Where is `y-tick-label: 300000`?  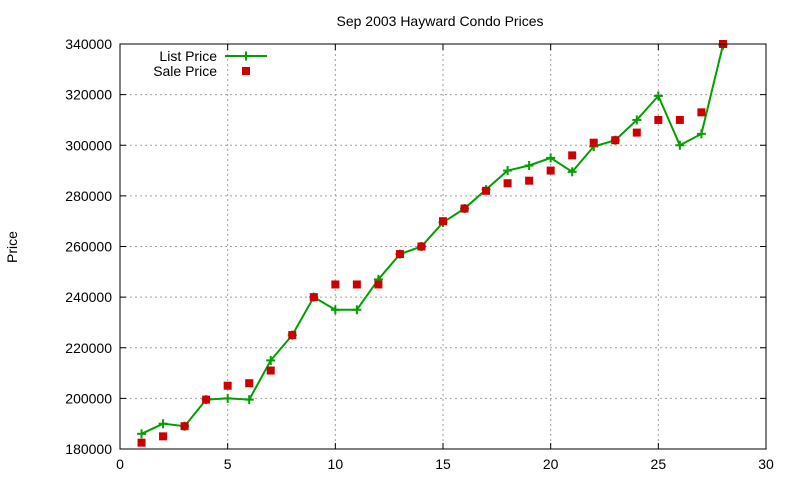 y-tick-label: 300000 is located at coordinates (88, 145).